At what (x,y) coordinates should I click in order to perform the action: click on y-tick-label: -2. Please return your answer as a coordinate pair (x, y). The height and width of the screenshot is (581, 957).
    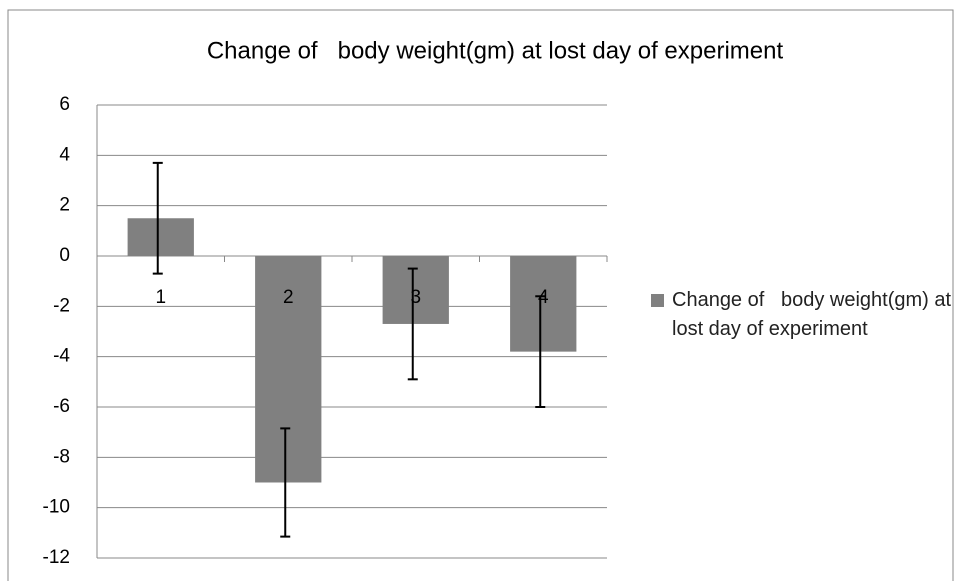
    Looking at the image, I should click on (61, 305).